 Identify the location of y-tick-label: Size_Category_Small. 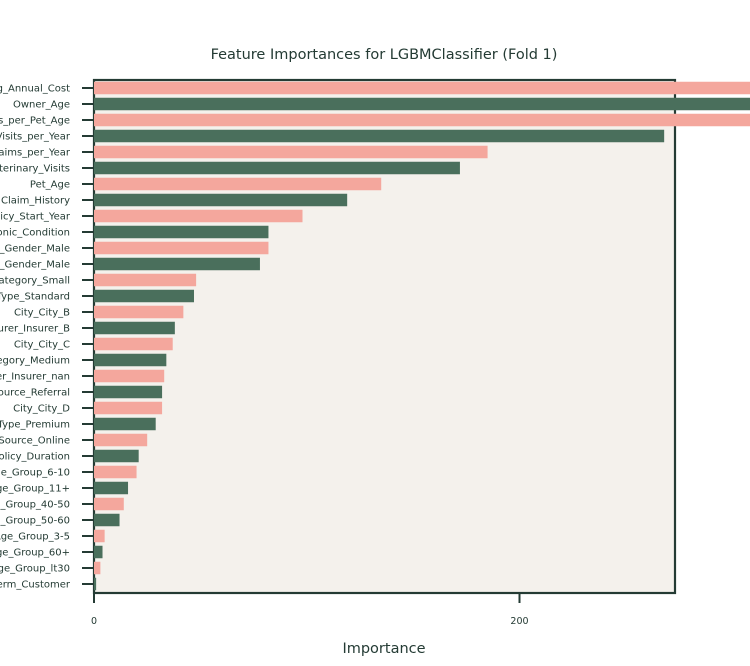
(35, 281).